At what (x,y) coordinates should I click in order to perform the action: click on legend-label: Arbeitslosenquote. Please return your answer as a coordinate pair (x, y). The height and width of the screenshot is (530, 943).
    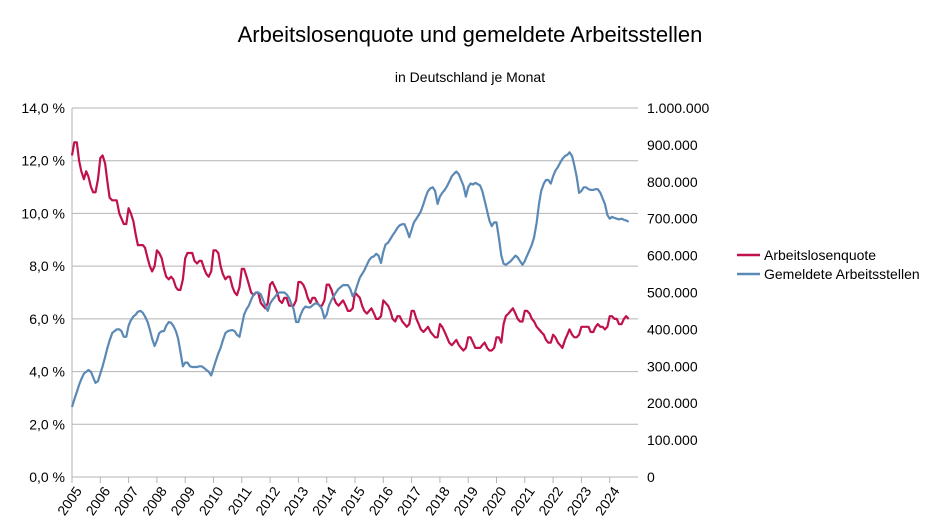
    Looking at the image, I should click on (820, 255).